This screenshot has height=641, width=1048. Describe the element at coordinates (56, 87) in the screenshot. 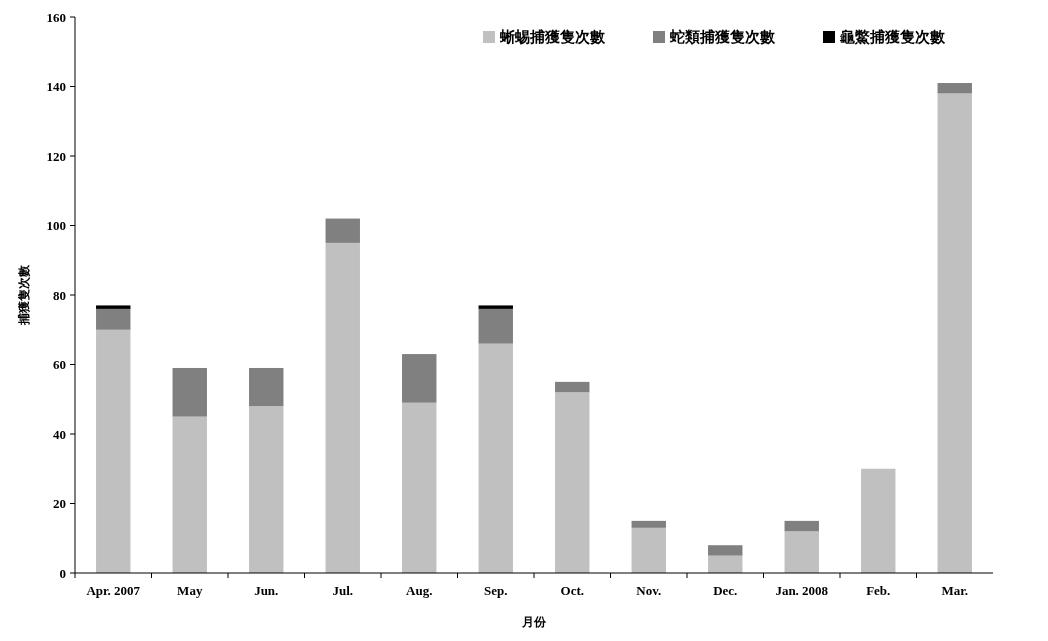

I see `y-tick-label: 140` at that location.